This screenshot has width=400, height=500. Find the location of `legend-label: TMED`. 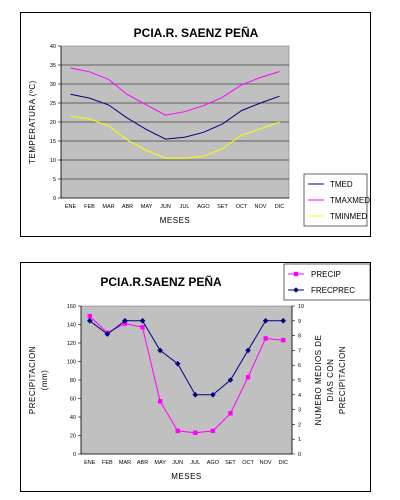

legend-label: TMED is located at coordinates (341, 184).